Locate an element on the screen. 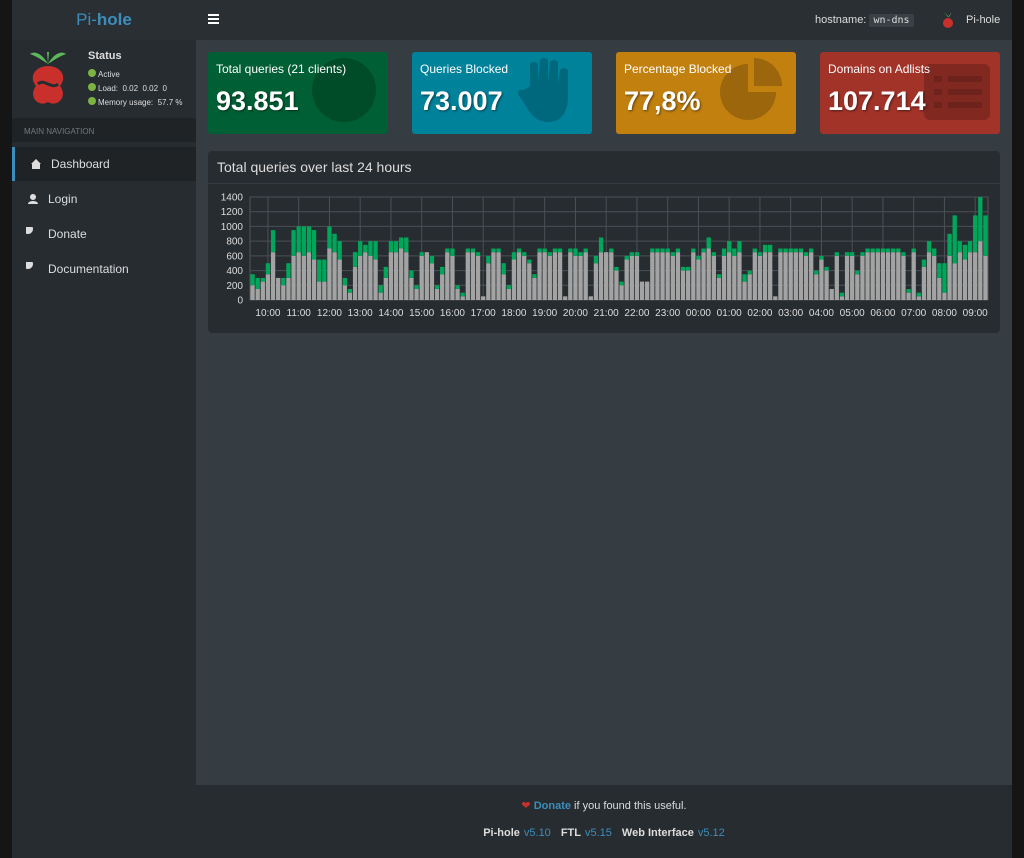 The width and height of the screenshot is (1024, 858). x-tick-label: 09:00 is located at coordinates (975, 313).